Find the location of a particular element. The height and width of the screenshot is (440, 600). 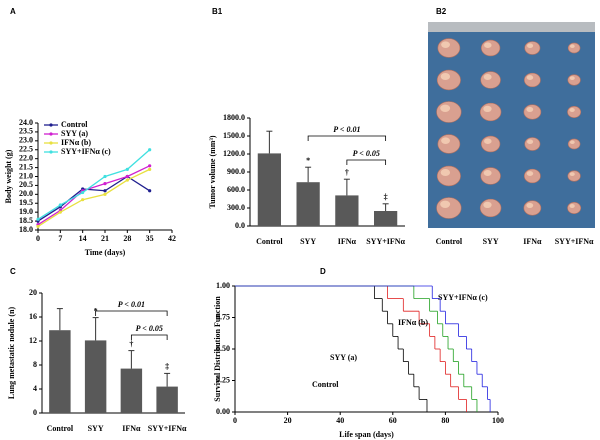

x-tick-label: 35 is located at coordinates (150, 238).